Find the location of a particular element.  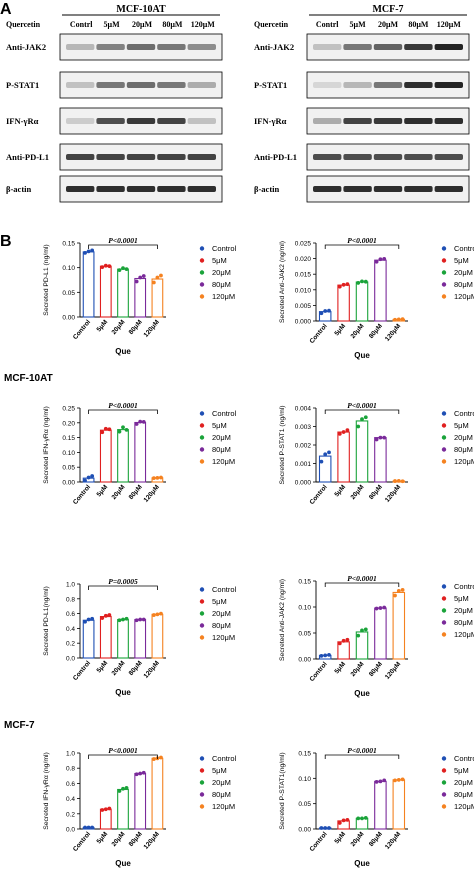

quercetin-label: Quercetin is located at coordinates (271, 24).